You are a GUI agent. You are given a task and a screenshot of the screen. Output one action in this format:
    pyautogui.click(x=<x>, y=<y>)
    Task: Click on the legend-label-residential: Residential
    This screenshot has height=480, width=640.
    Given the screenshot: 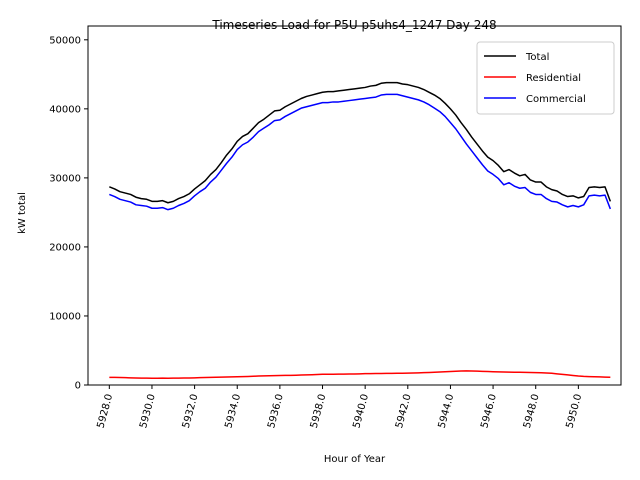 What is the action you would take?
    pyautogui.click(x=553, y=78)
    